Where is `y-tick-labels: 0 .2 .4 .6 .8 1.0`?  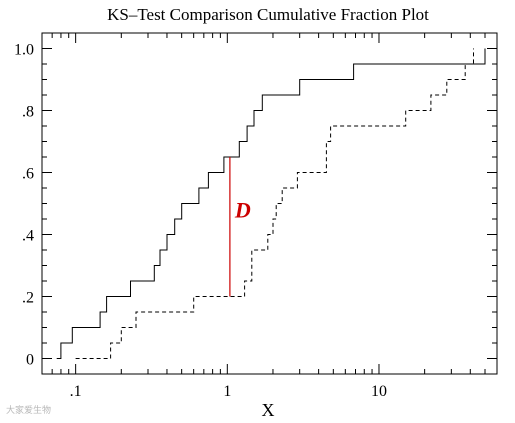 y-tick-labels: 0 .2 .4 .6 .8 1.0 is located at coordinates (24, 205).